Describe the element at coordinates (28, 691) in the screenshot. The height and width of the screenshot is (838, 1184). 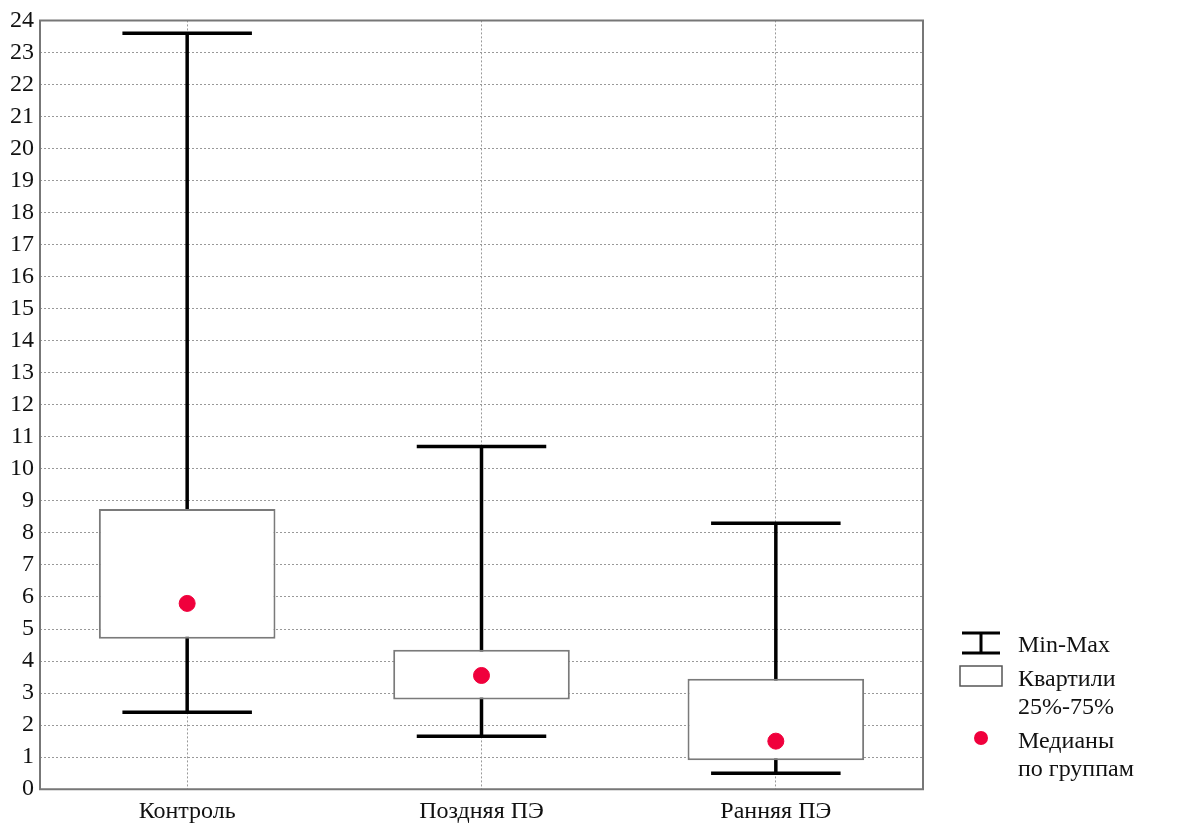
I see `y-tick-label: 3` at that location.